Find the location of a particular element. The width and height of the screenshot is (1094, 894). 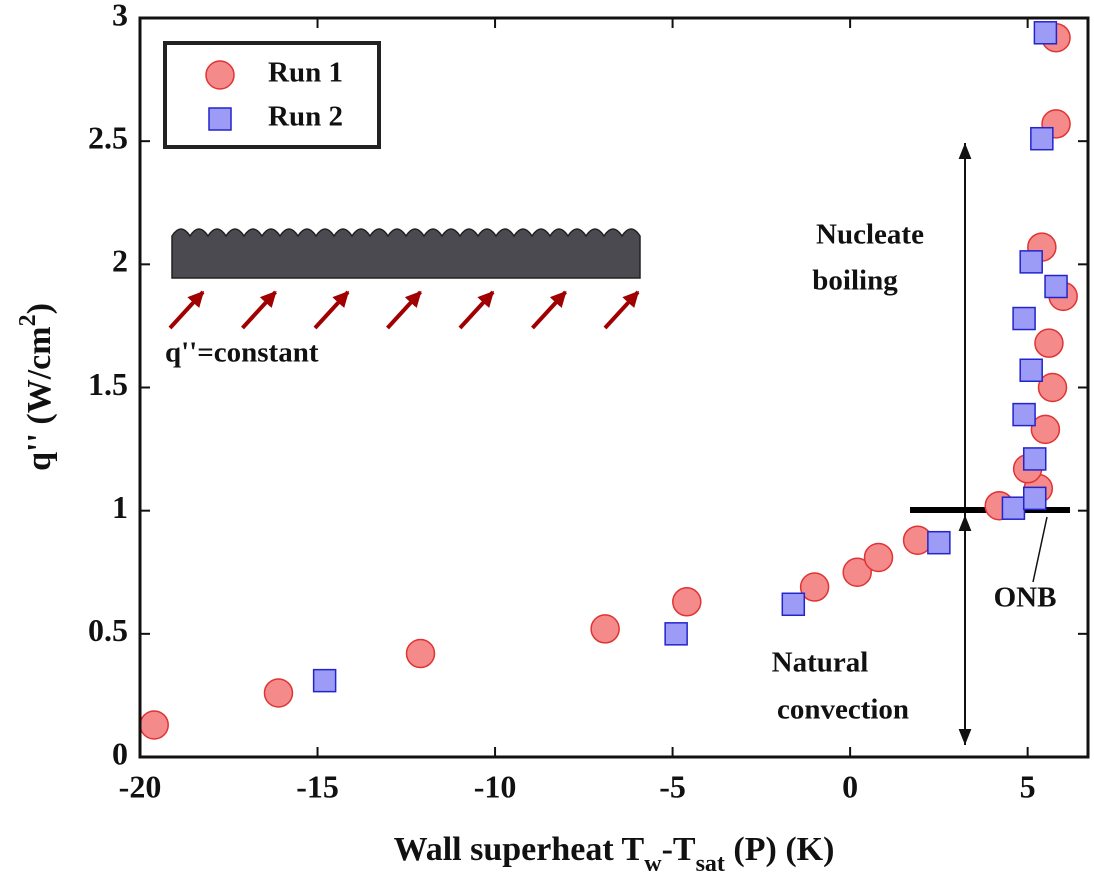

x-tick-label: -5 is located at coordinates (672, 786).